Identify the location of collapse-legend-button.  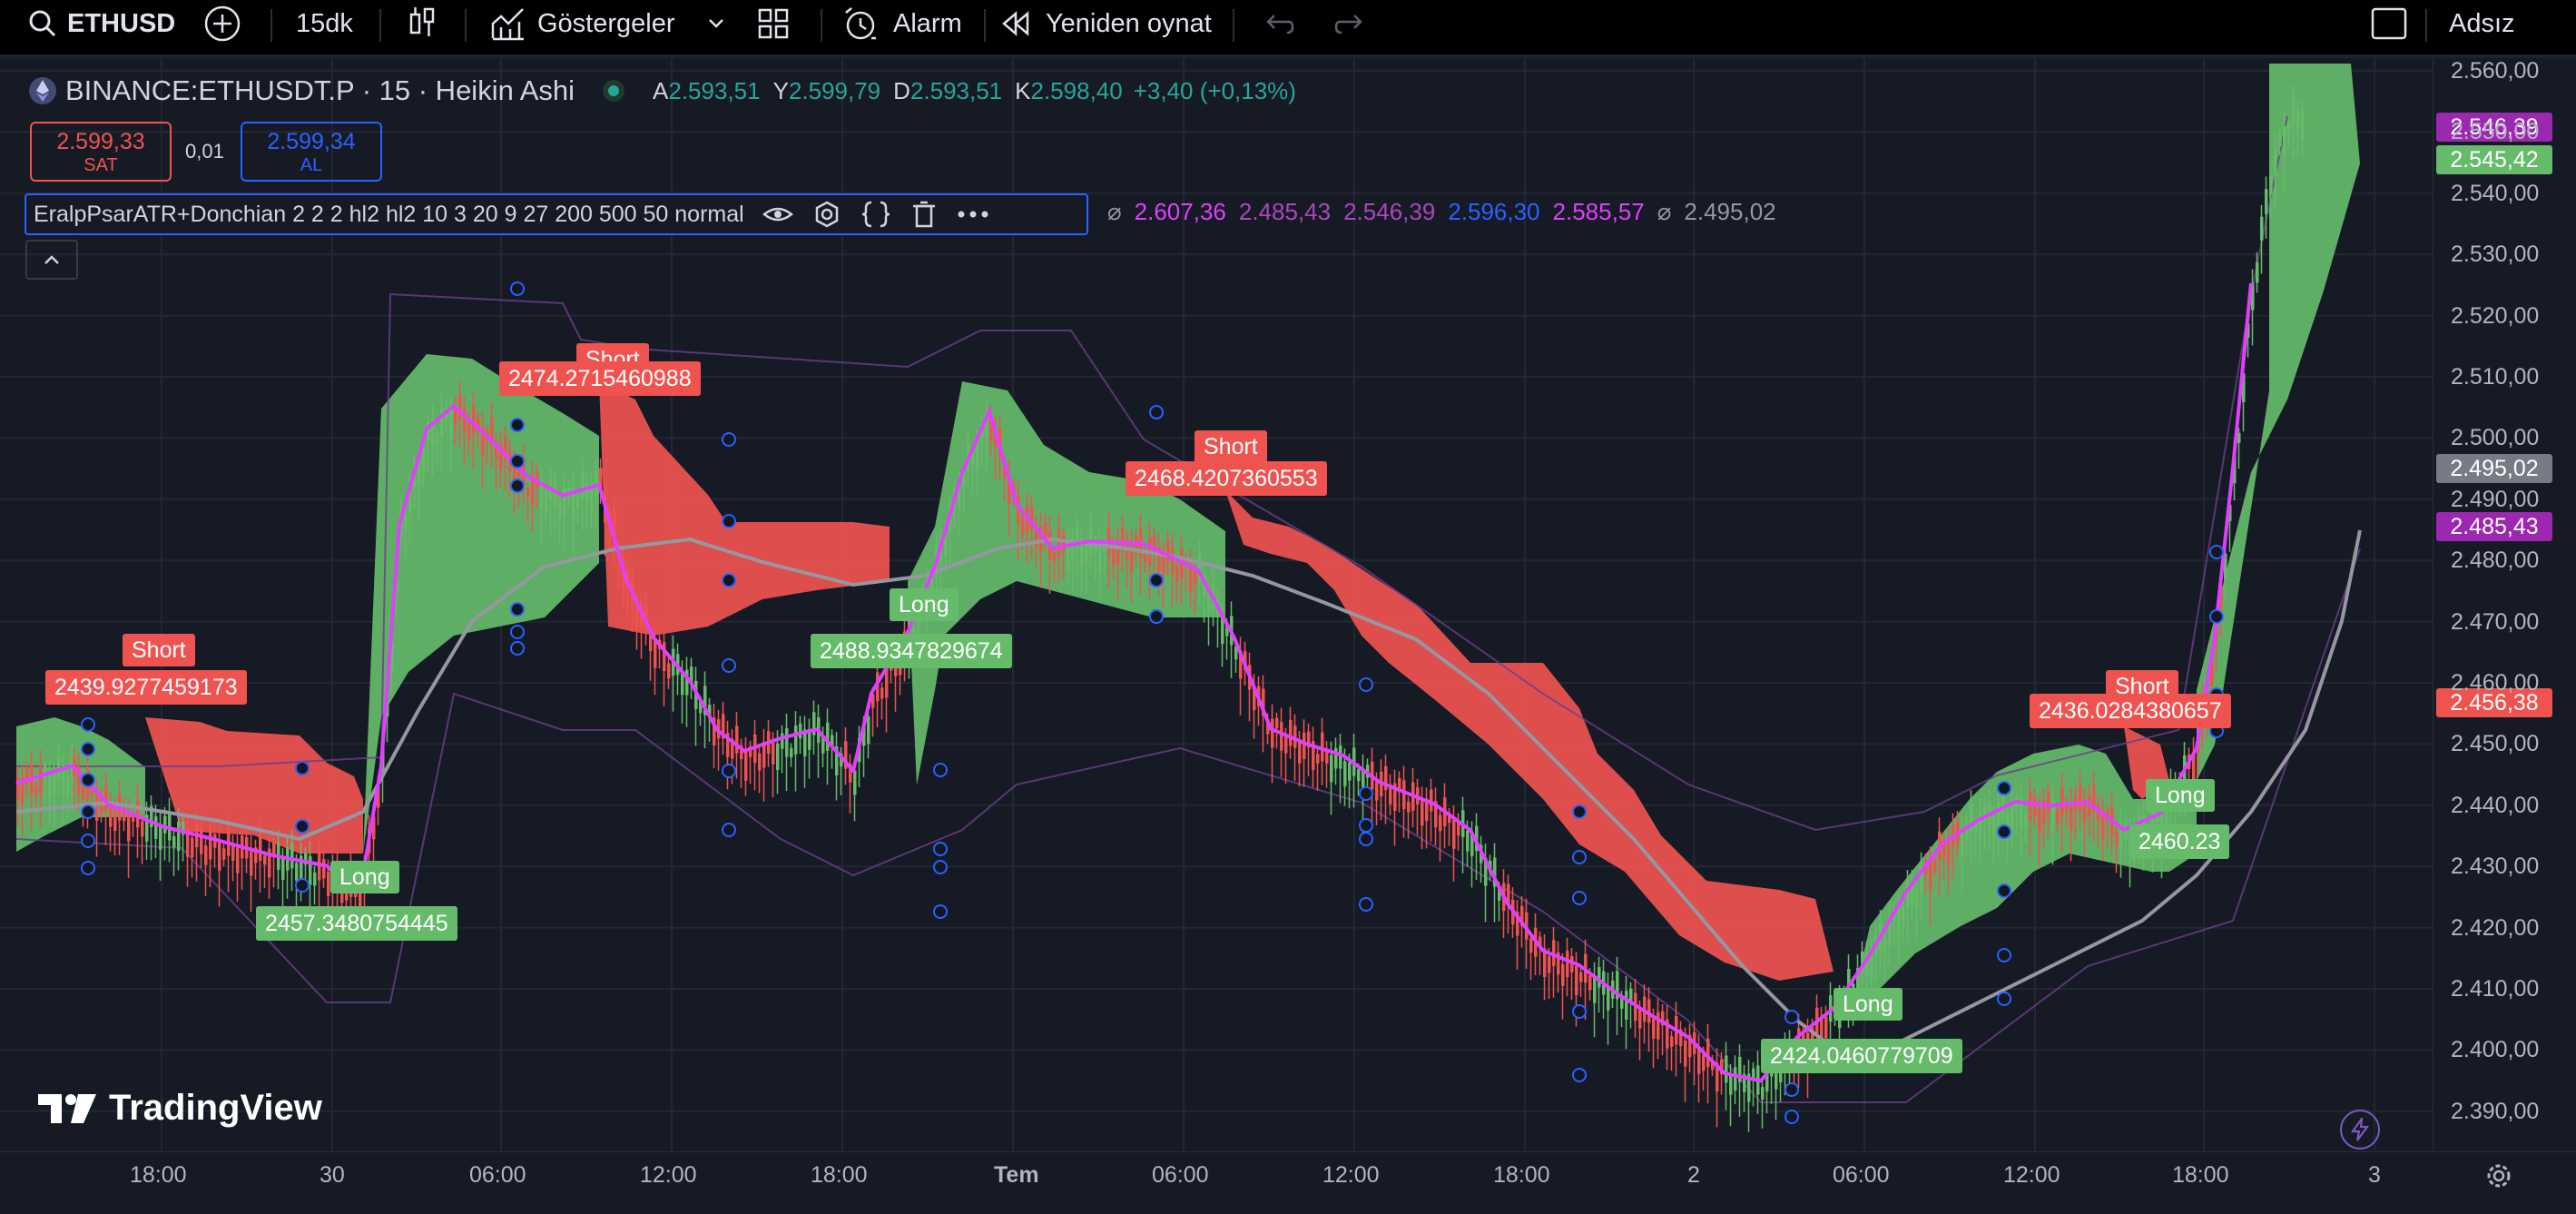
(51, 260).